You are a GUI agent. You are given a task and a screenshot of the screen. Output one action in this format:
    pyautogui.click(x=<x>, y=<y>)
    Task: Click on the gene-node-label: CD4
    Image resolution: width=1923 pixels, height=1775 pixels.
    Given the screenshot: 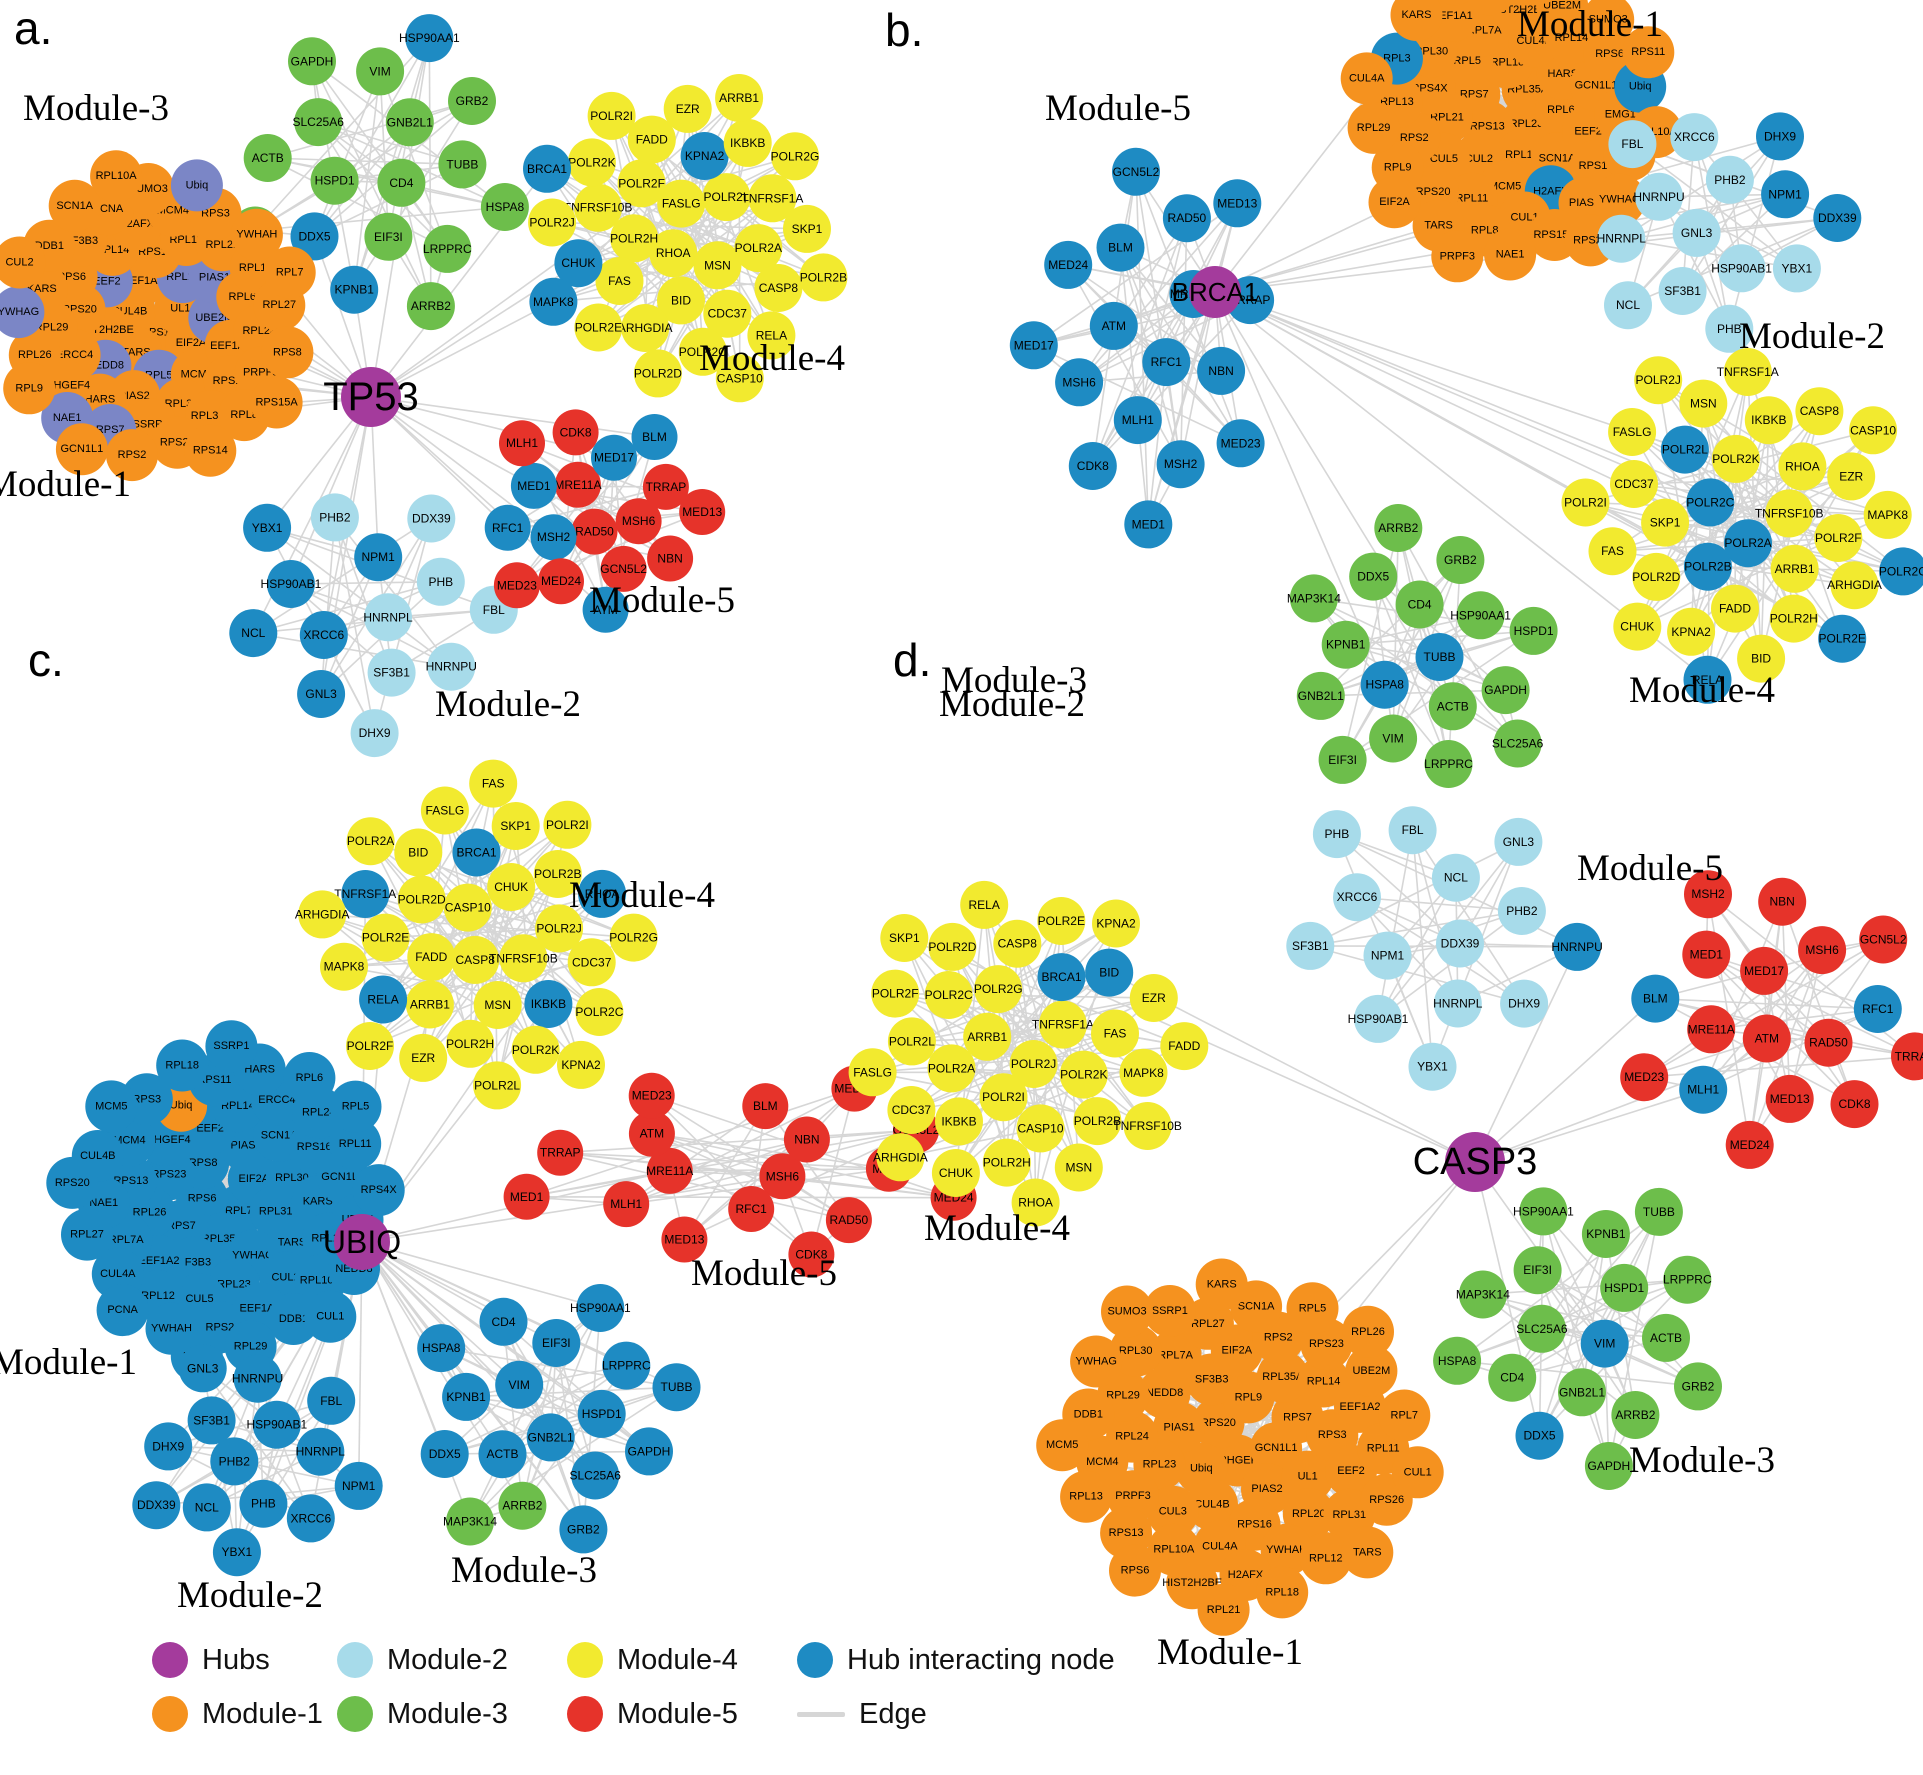 What is the action you would take?
    pyautogui.click(x=1512, y=1378)
    